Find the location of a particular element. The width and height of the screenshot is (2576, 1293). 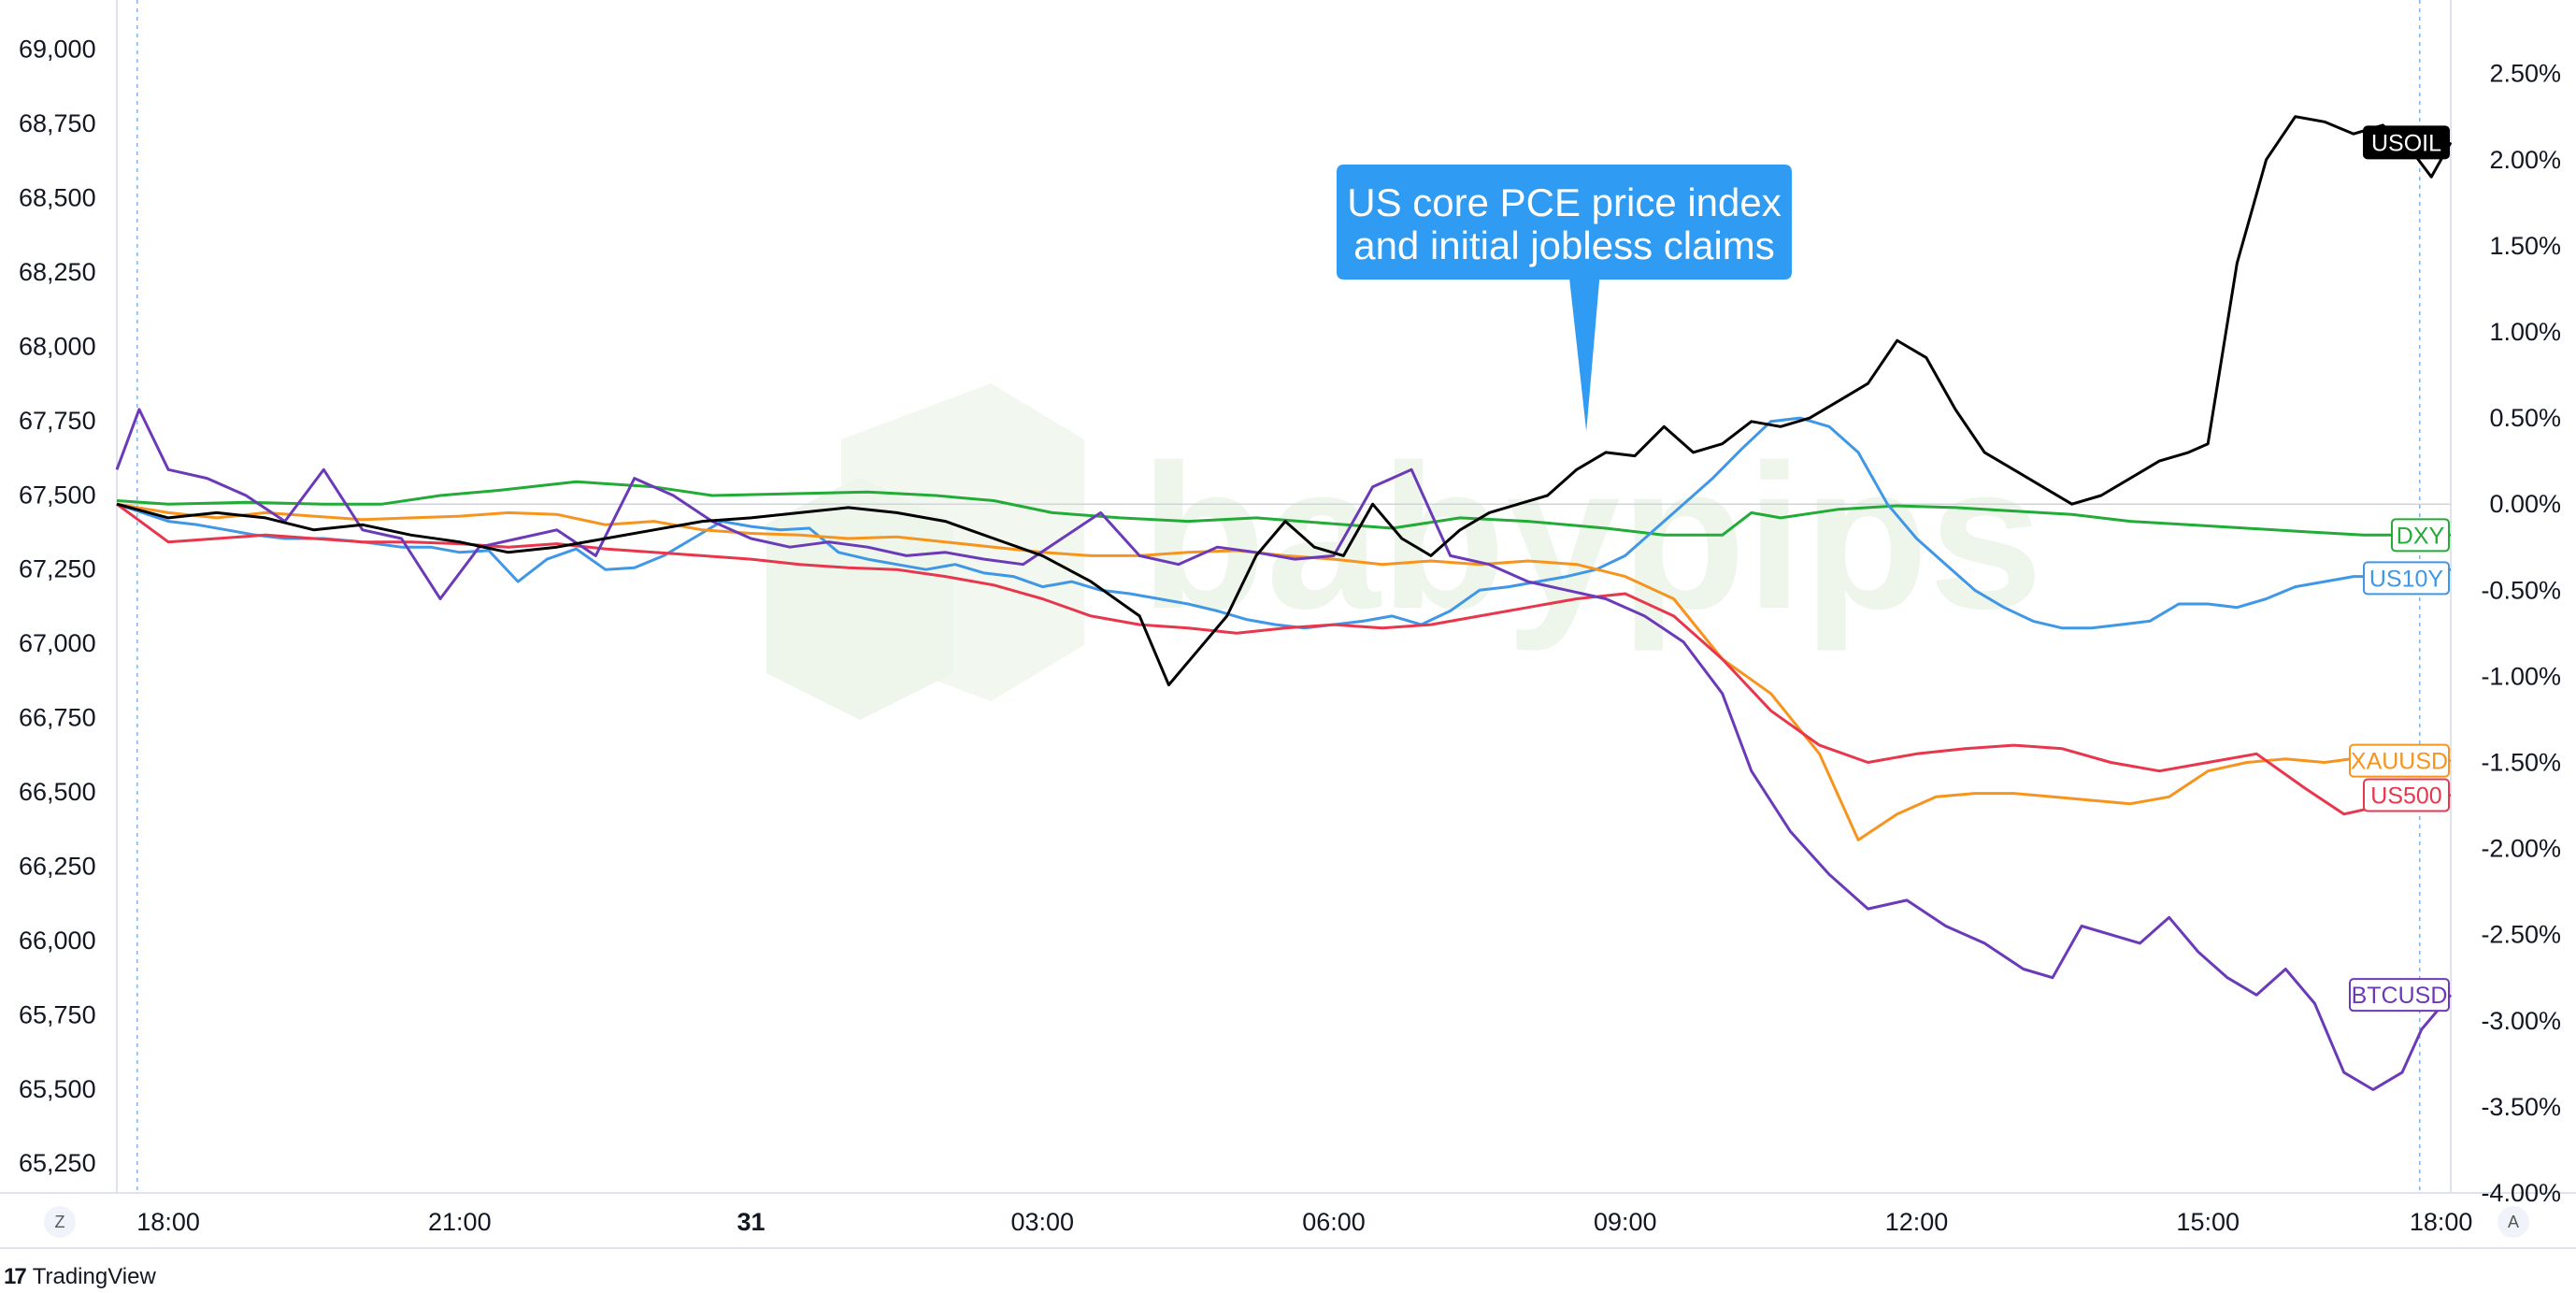

right-tick-label: 1.00% is located at coordinates (2525, 332).